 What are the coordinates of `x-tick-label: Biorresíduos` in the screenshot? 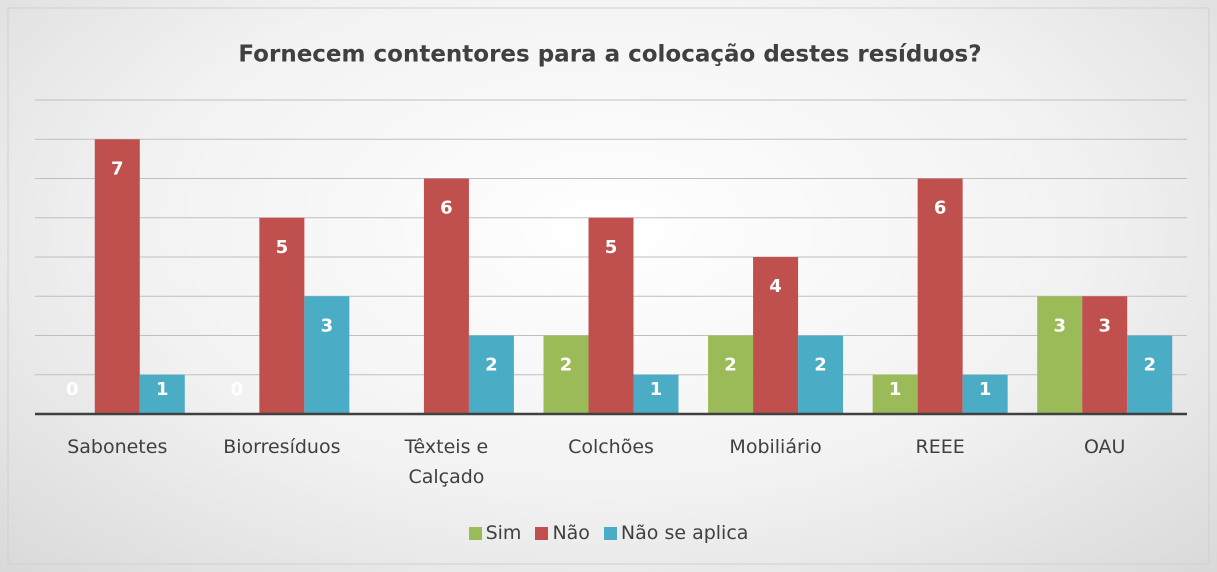 It's located at (282, 447).